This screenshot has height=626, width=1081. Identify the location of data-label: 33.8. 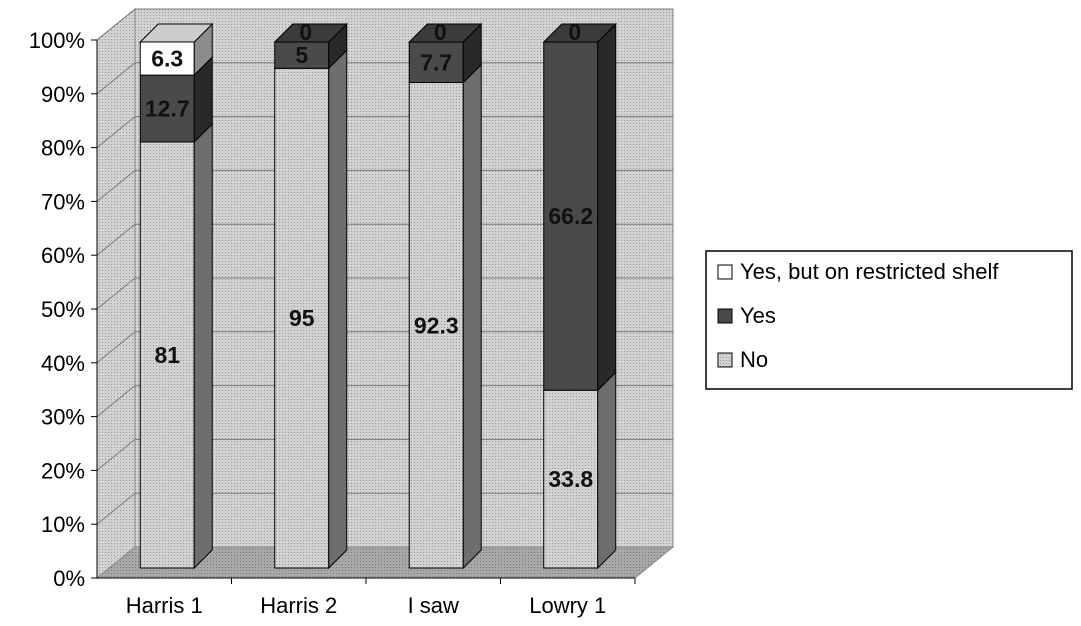
(570, 479).